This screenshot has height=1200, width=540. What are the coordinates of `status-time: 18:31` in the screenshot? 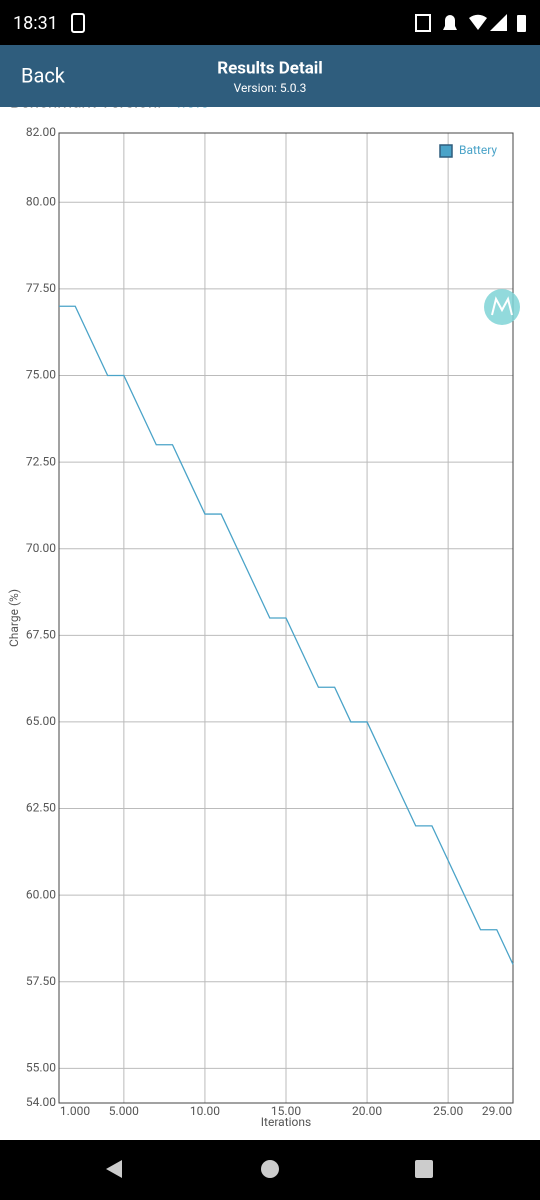 It's located at (35, 23).